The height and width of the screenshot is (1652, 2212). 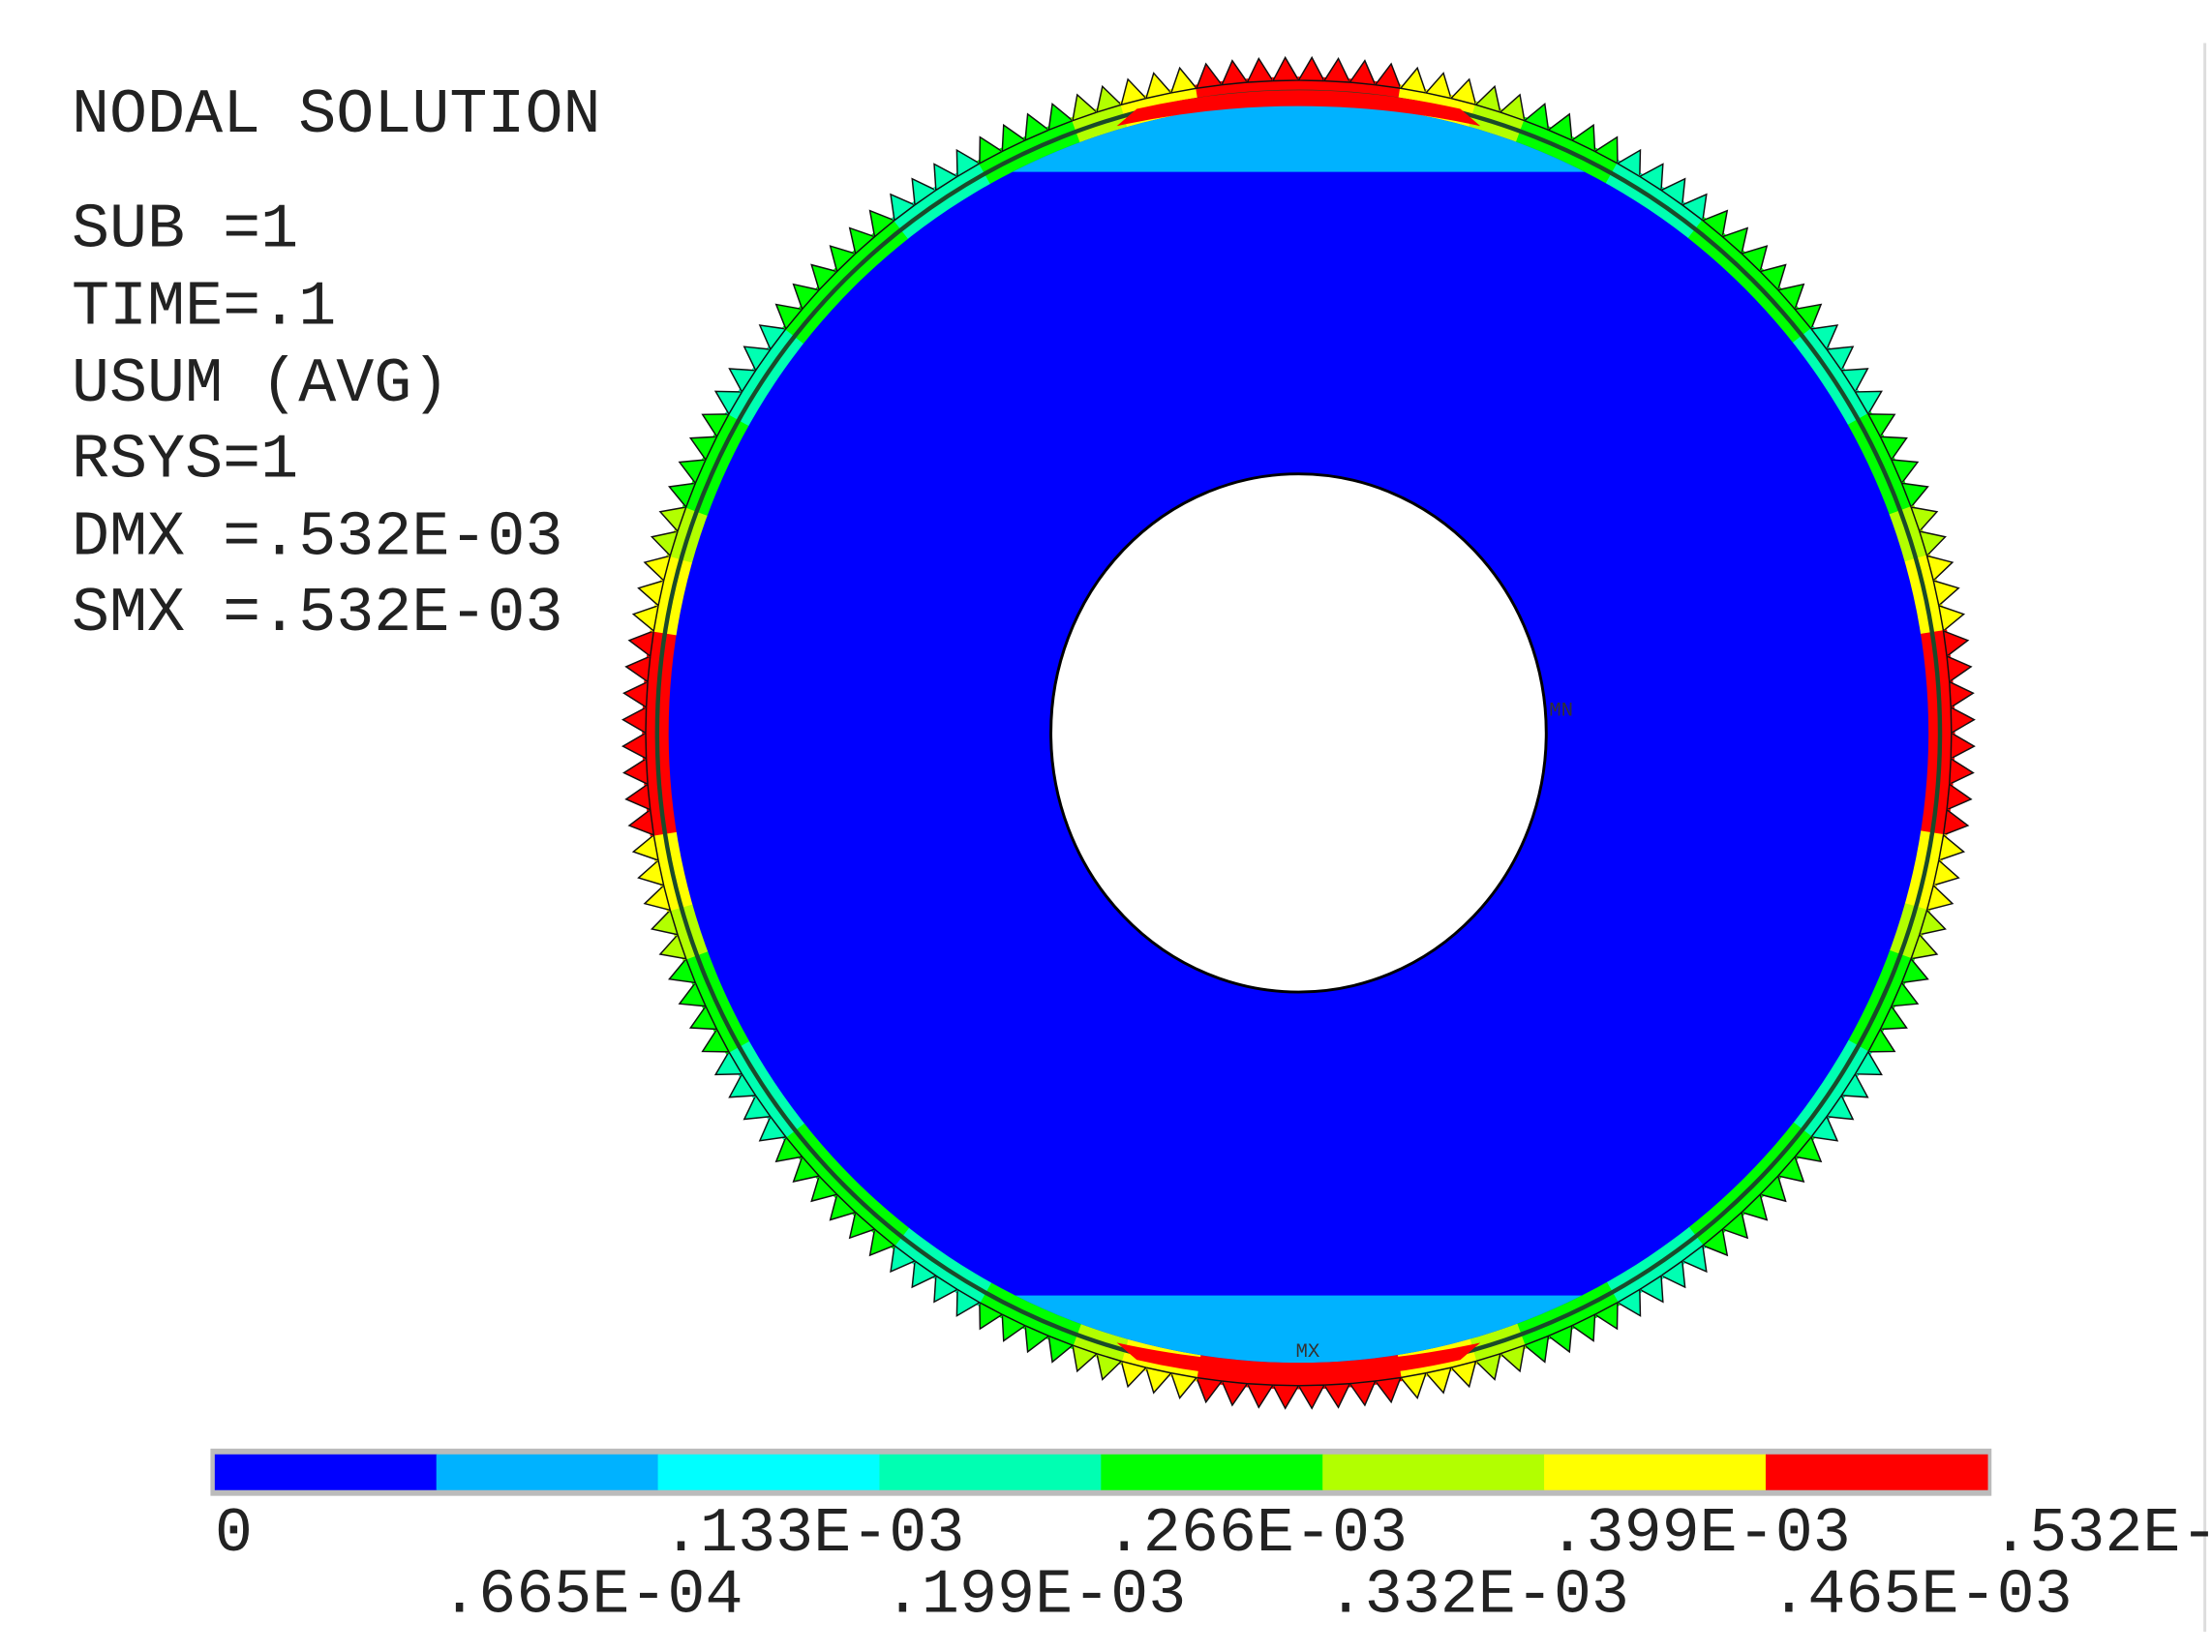 What do you see at coordinates (591, 1595) in the screenshot?
I see `legend-label: .665E-04` at bounding box center [591, 1595].